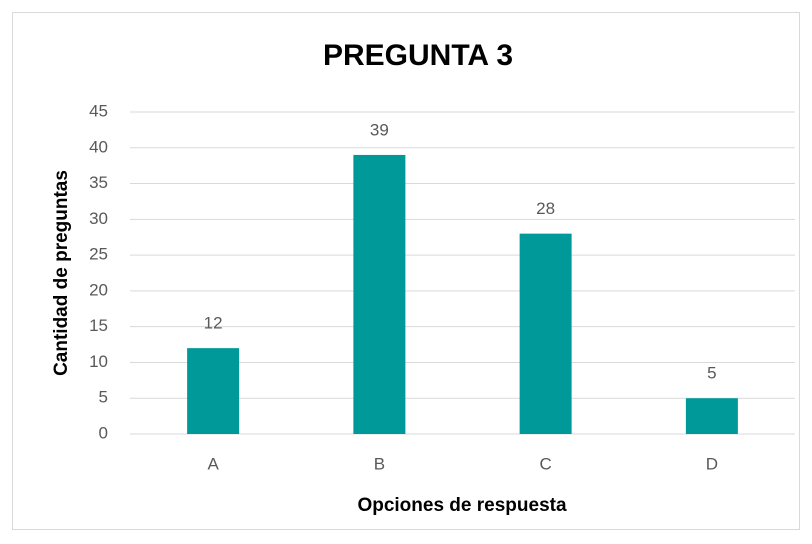  What do you see at coordinates (213, 463) in the screenshot?
I see `x-tick-label: A` at bounding box center [213, 463].